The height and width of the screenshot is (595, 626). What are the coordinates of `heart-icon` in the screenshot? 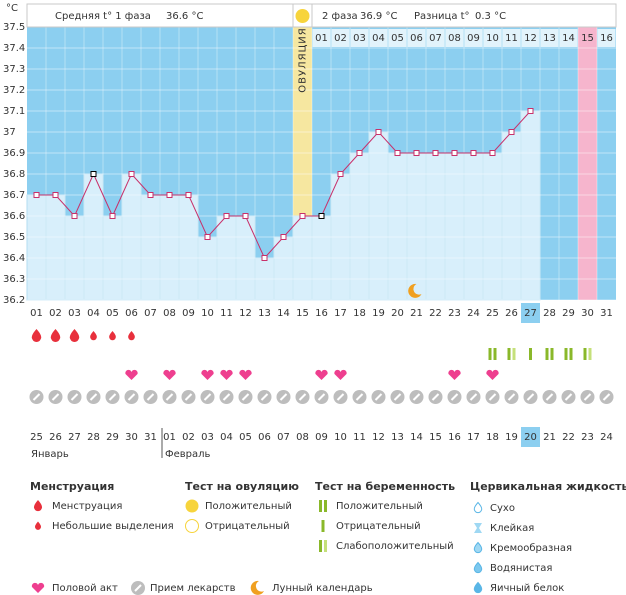 It's located at (321, 374).